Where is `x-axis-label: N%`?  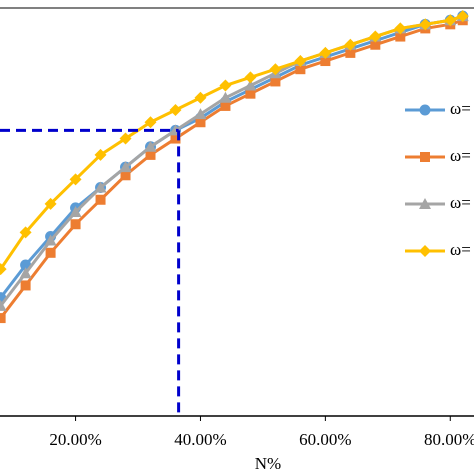
x-axis-label: N% is located at coordinates (268, 463).